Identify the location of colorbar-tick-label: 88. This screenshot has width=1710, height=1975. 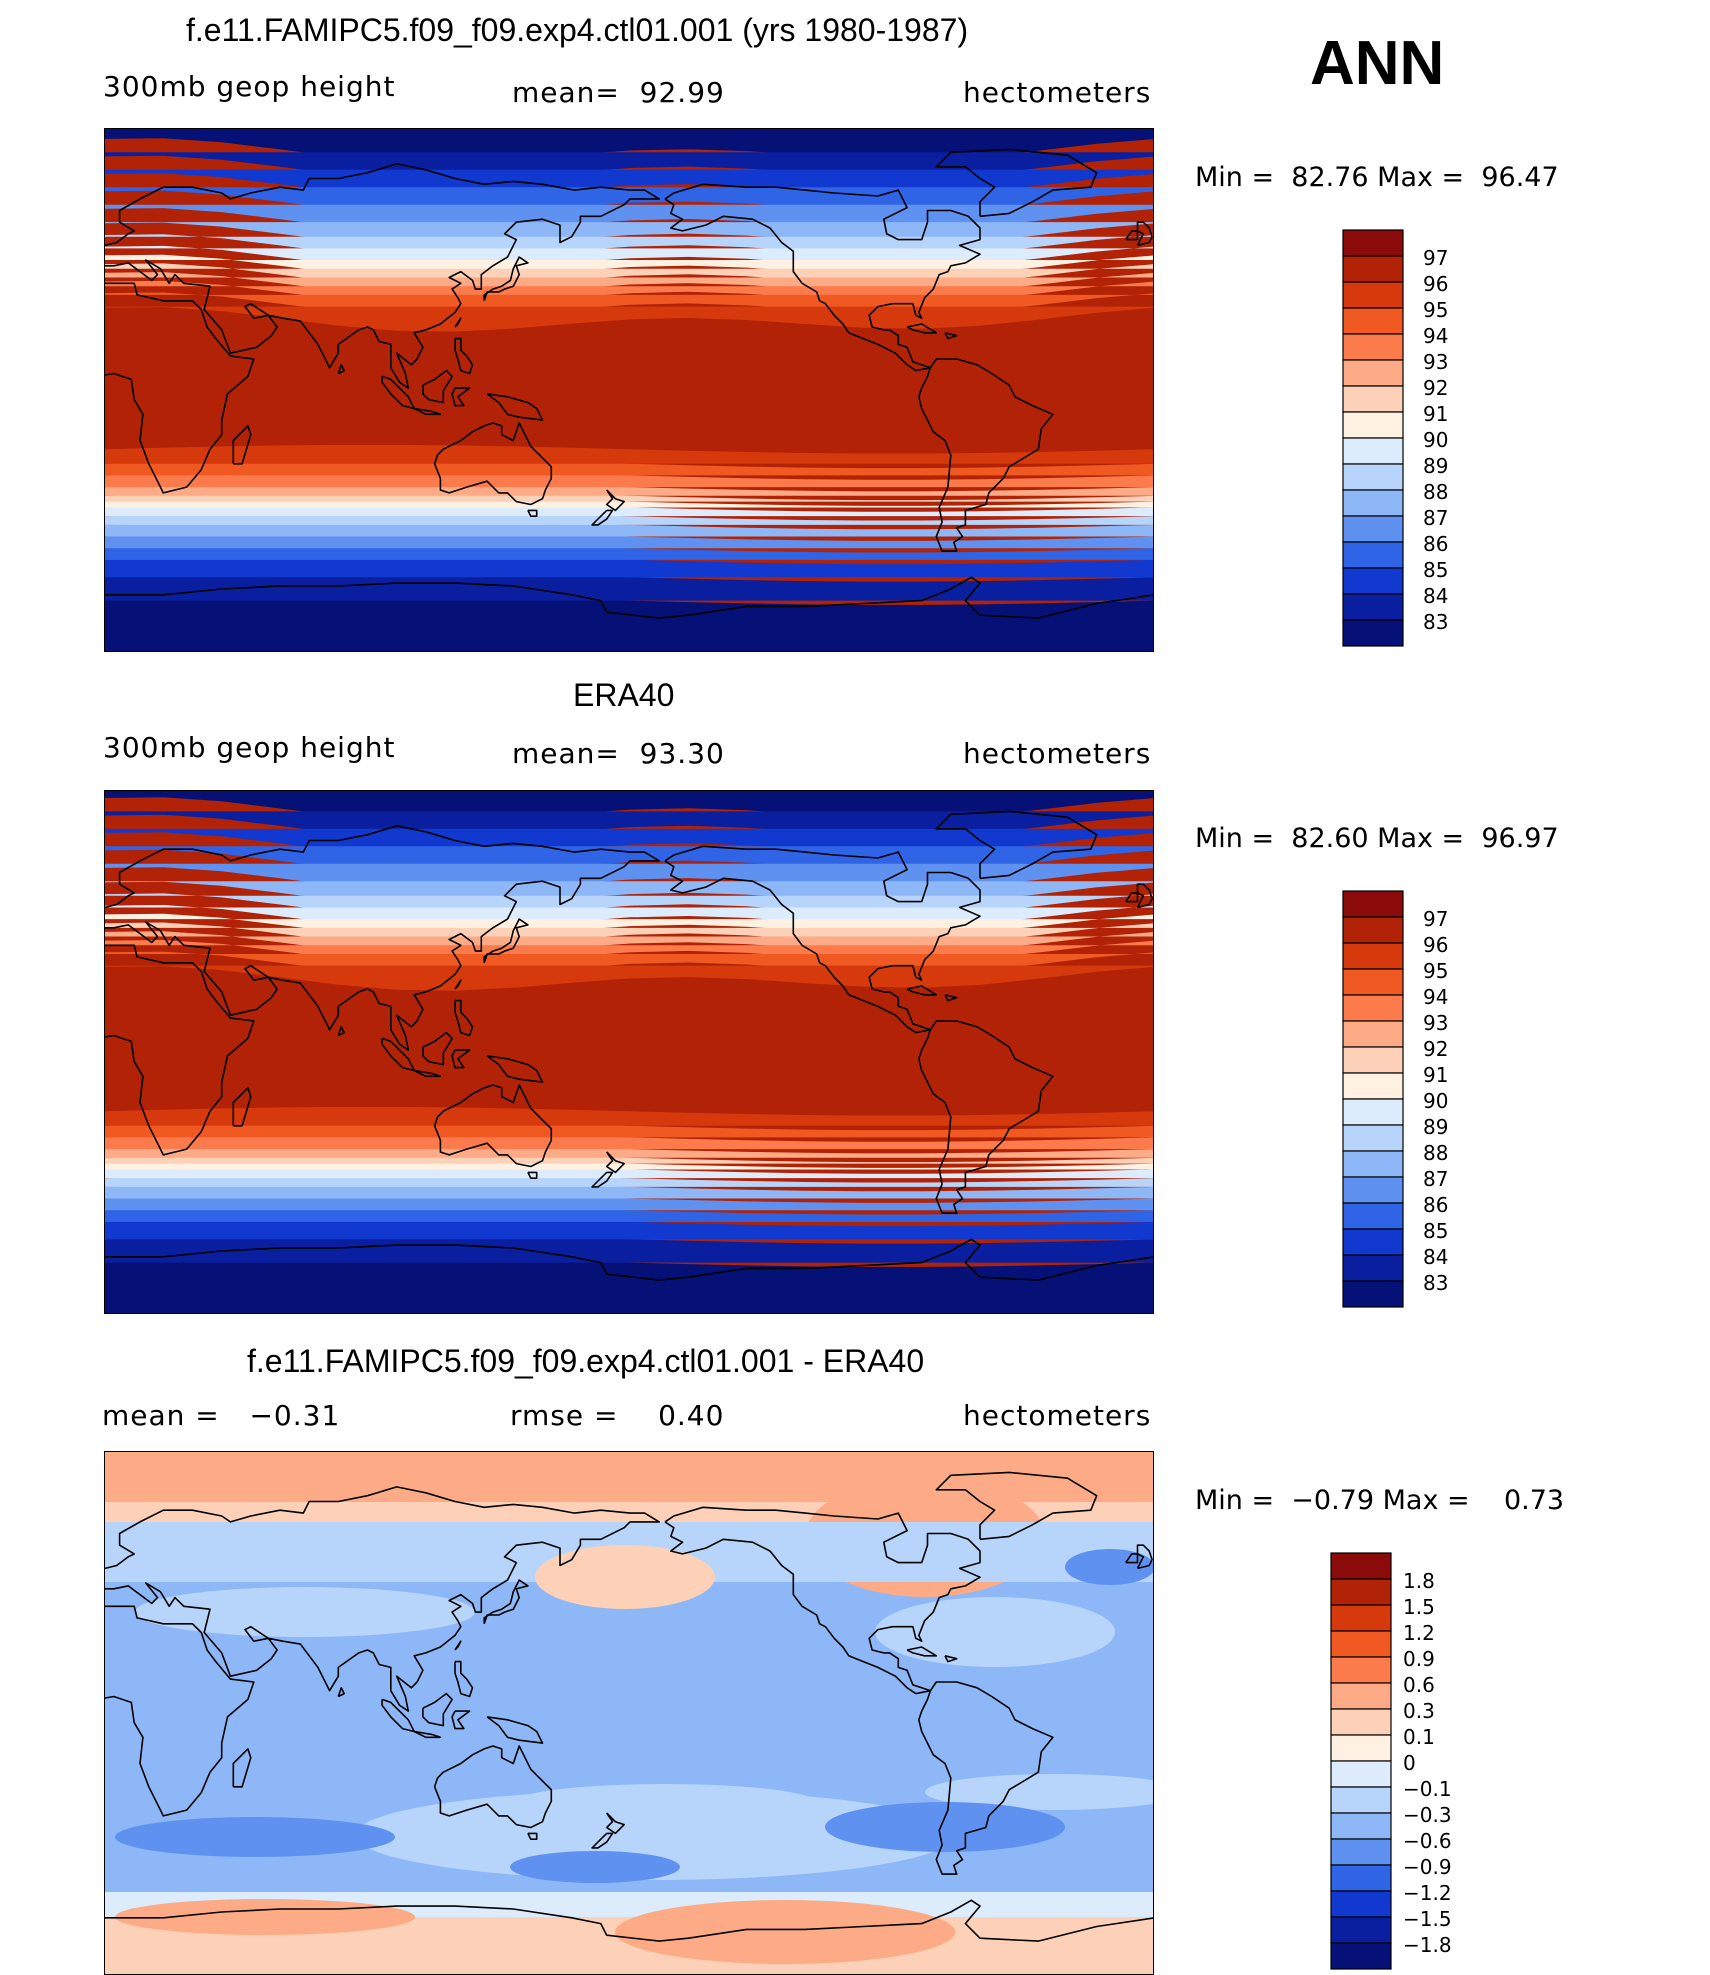
(1435, 1153).